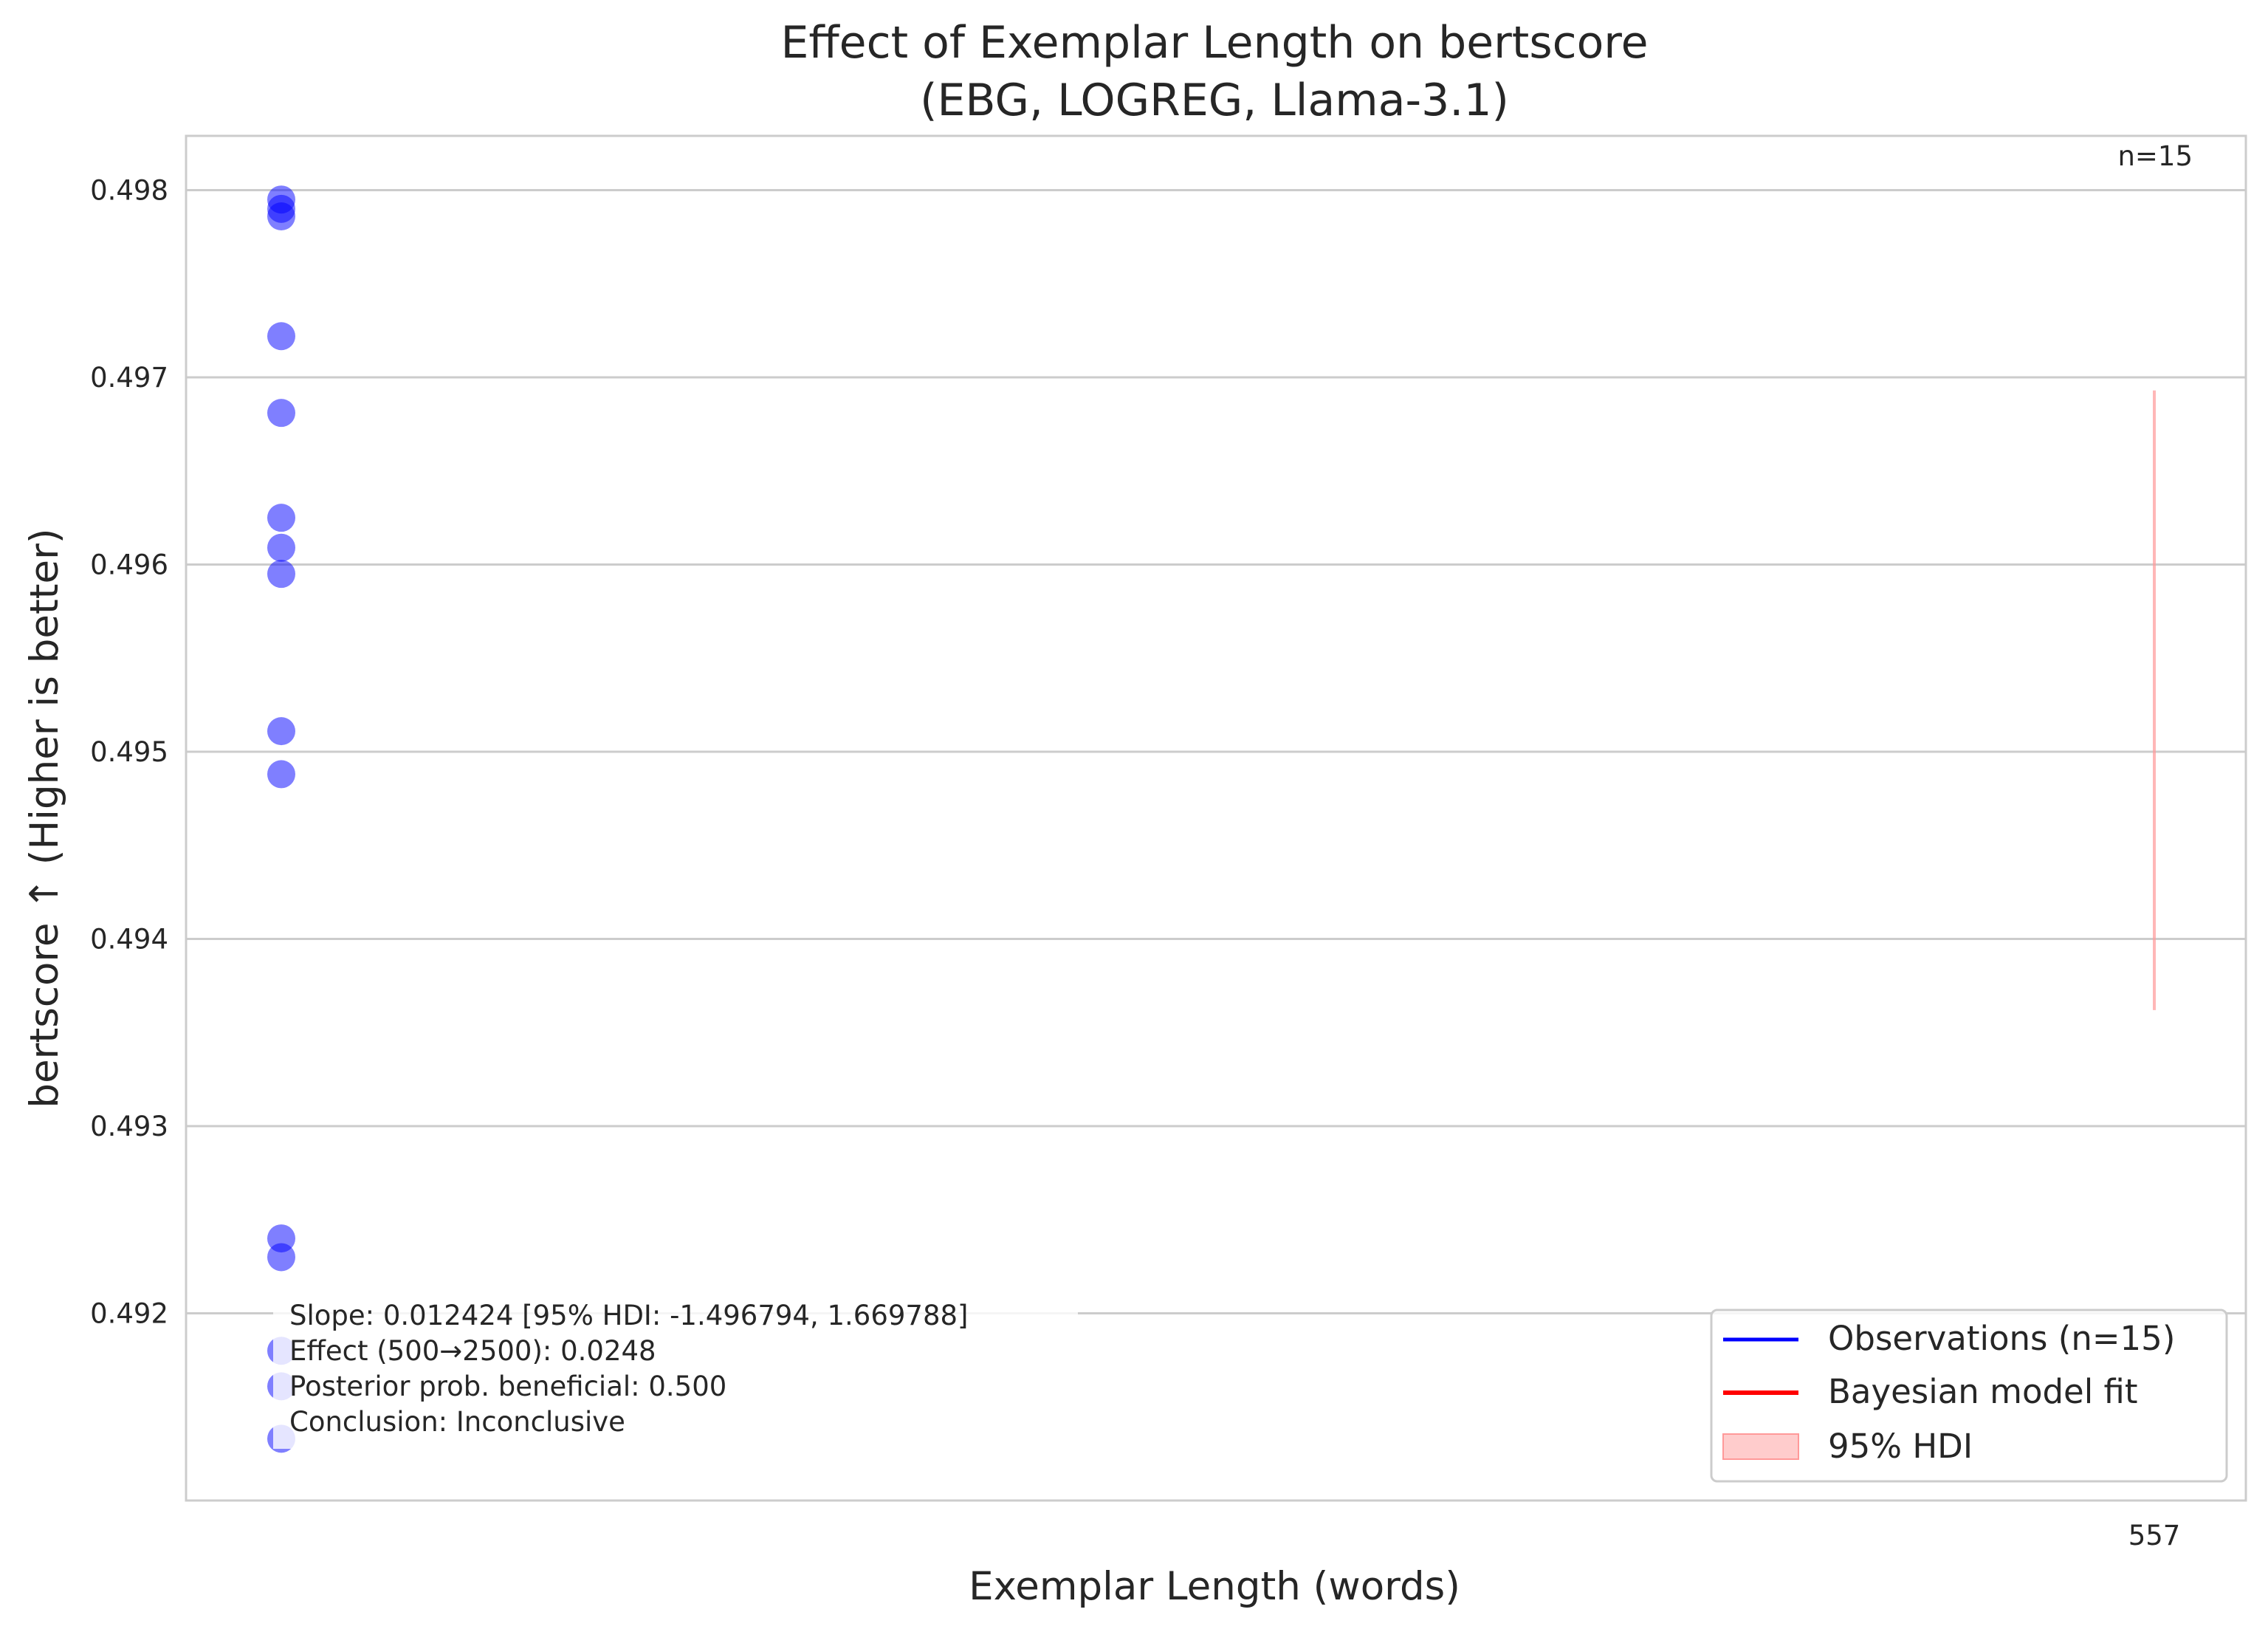 This screenshot has width=2268, height=1629. I want to click on chart-subtitle: (EBG, LOGREG, Llama-3.1), so click(1214, 100).